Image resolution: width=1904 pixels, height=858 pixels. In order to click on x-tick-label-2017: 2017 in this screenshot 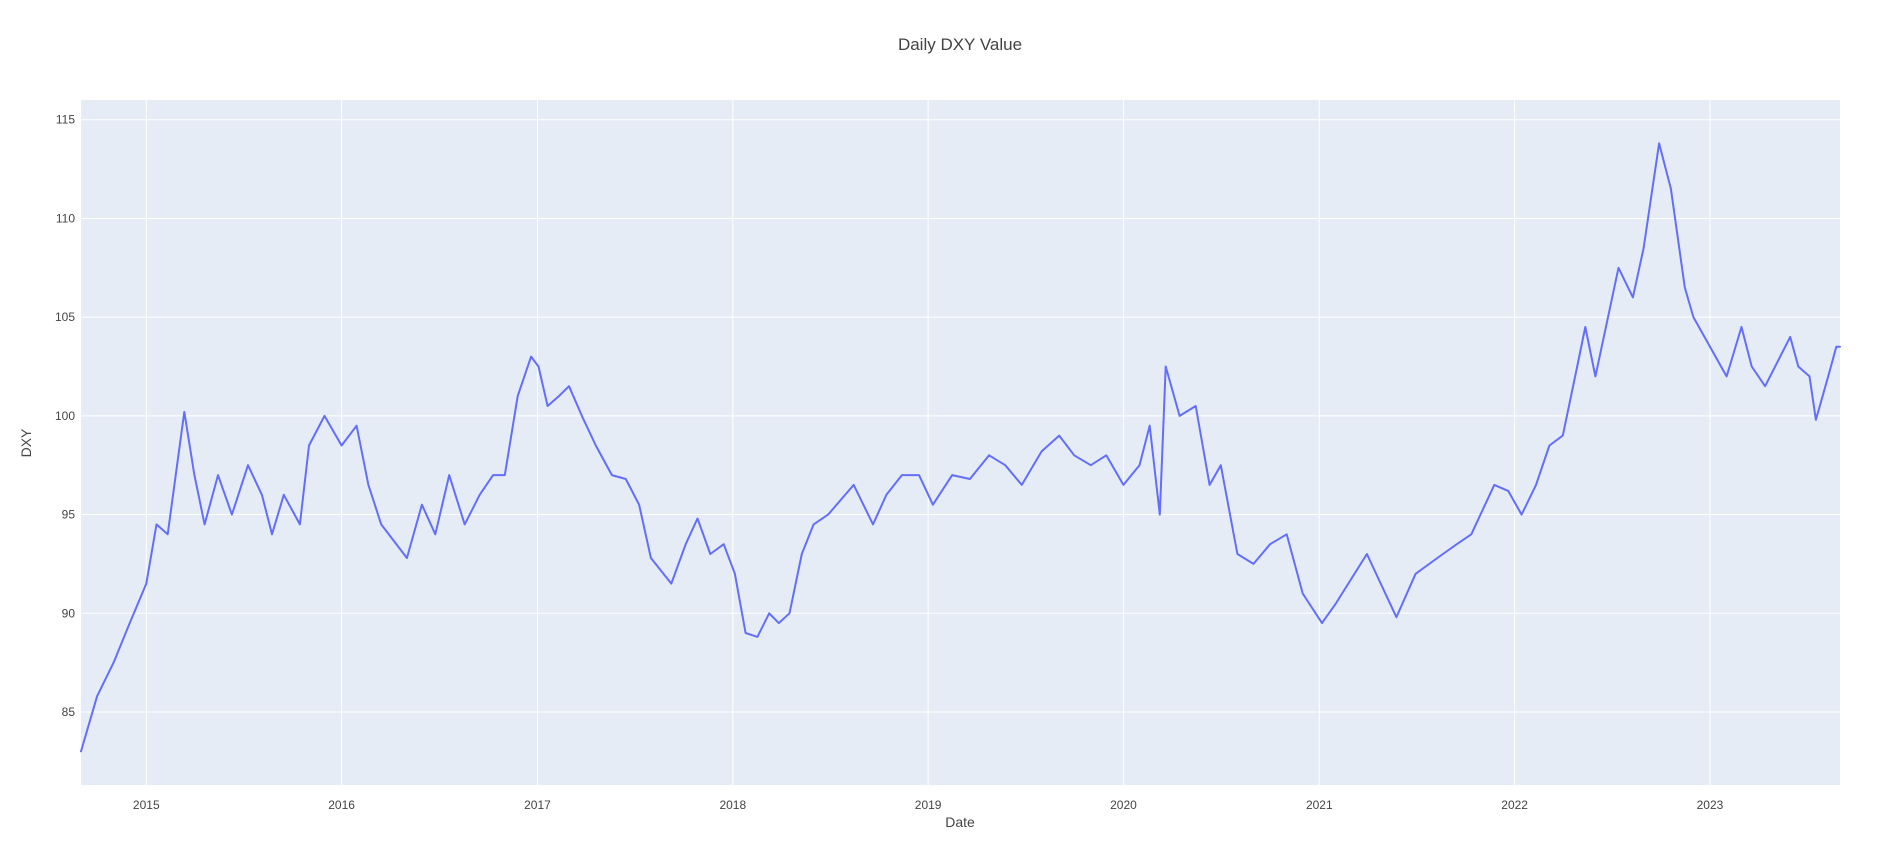, I will do `click(537, 805)`.